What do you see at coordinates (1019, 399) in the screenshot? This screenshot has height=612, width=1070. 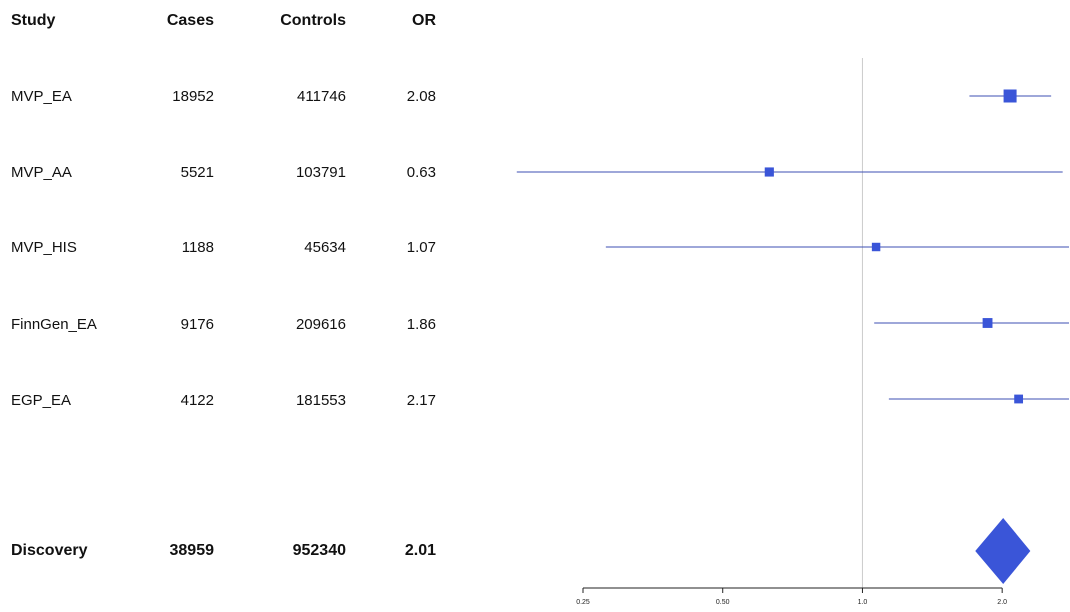 I see `point-egp-ea` at bounding box center [1019, 399].